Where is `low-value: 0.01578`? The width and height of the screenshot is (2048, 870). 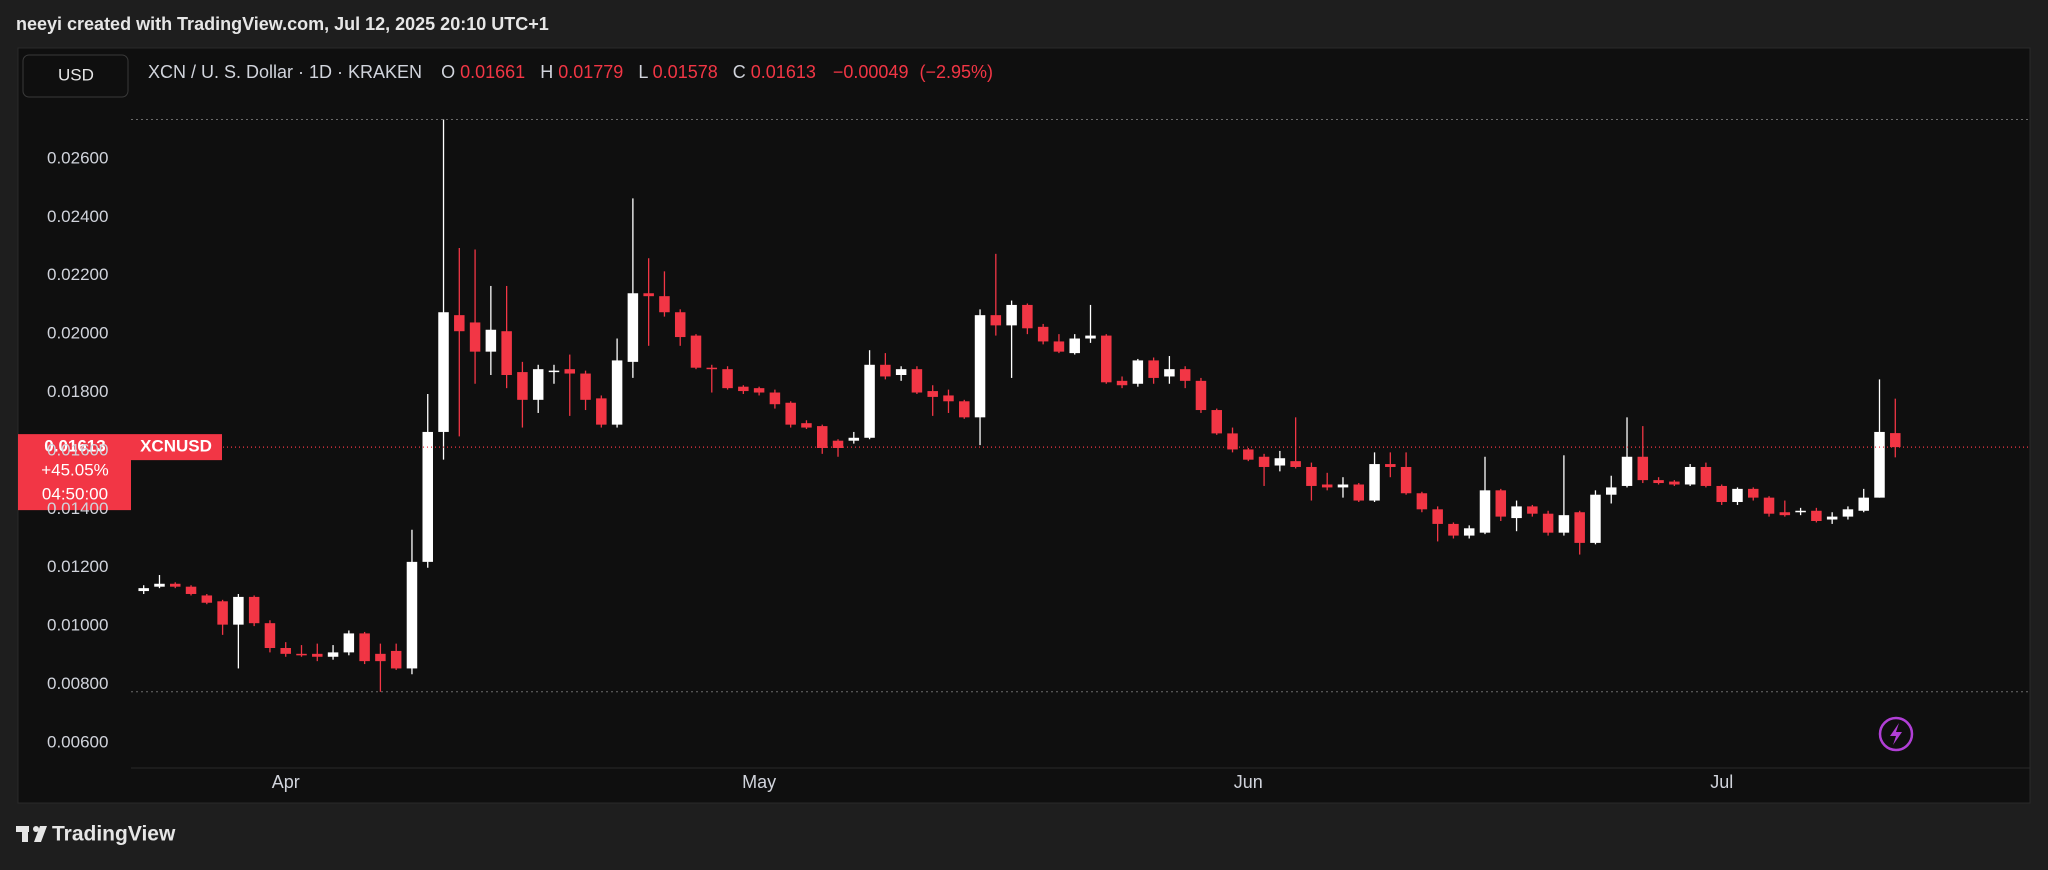 low-value: 0.01578 is located at coordinates (685, 72).